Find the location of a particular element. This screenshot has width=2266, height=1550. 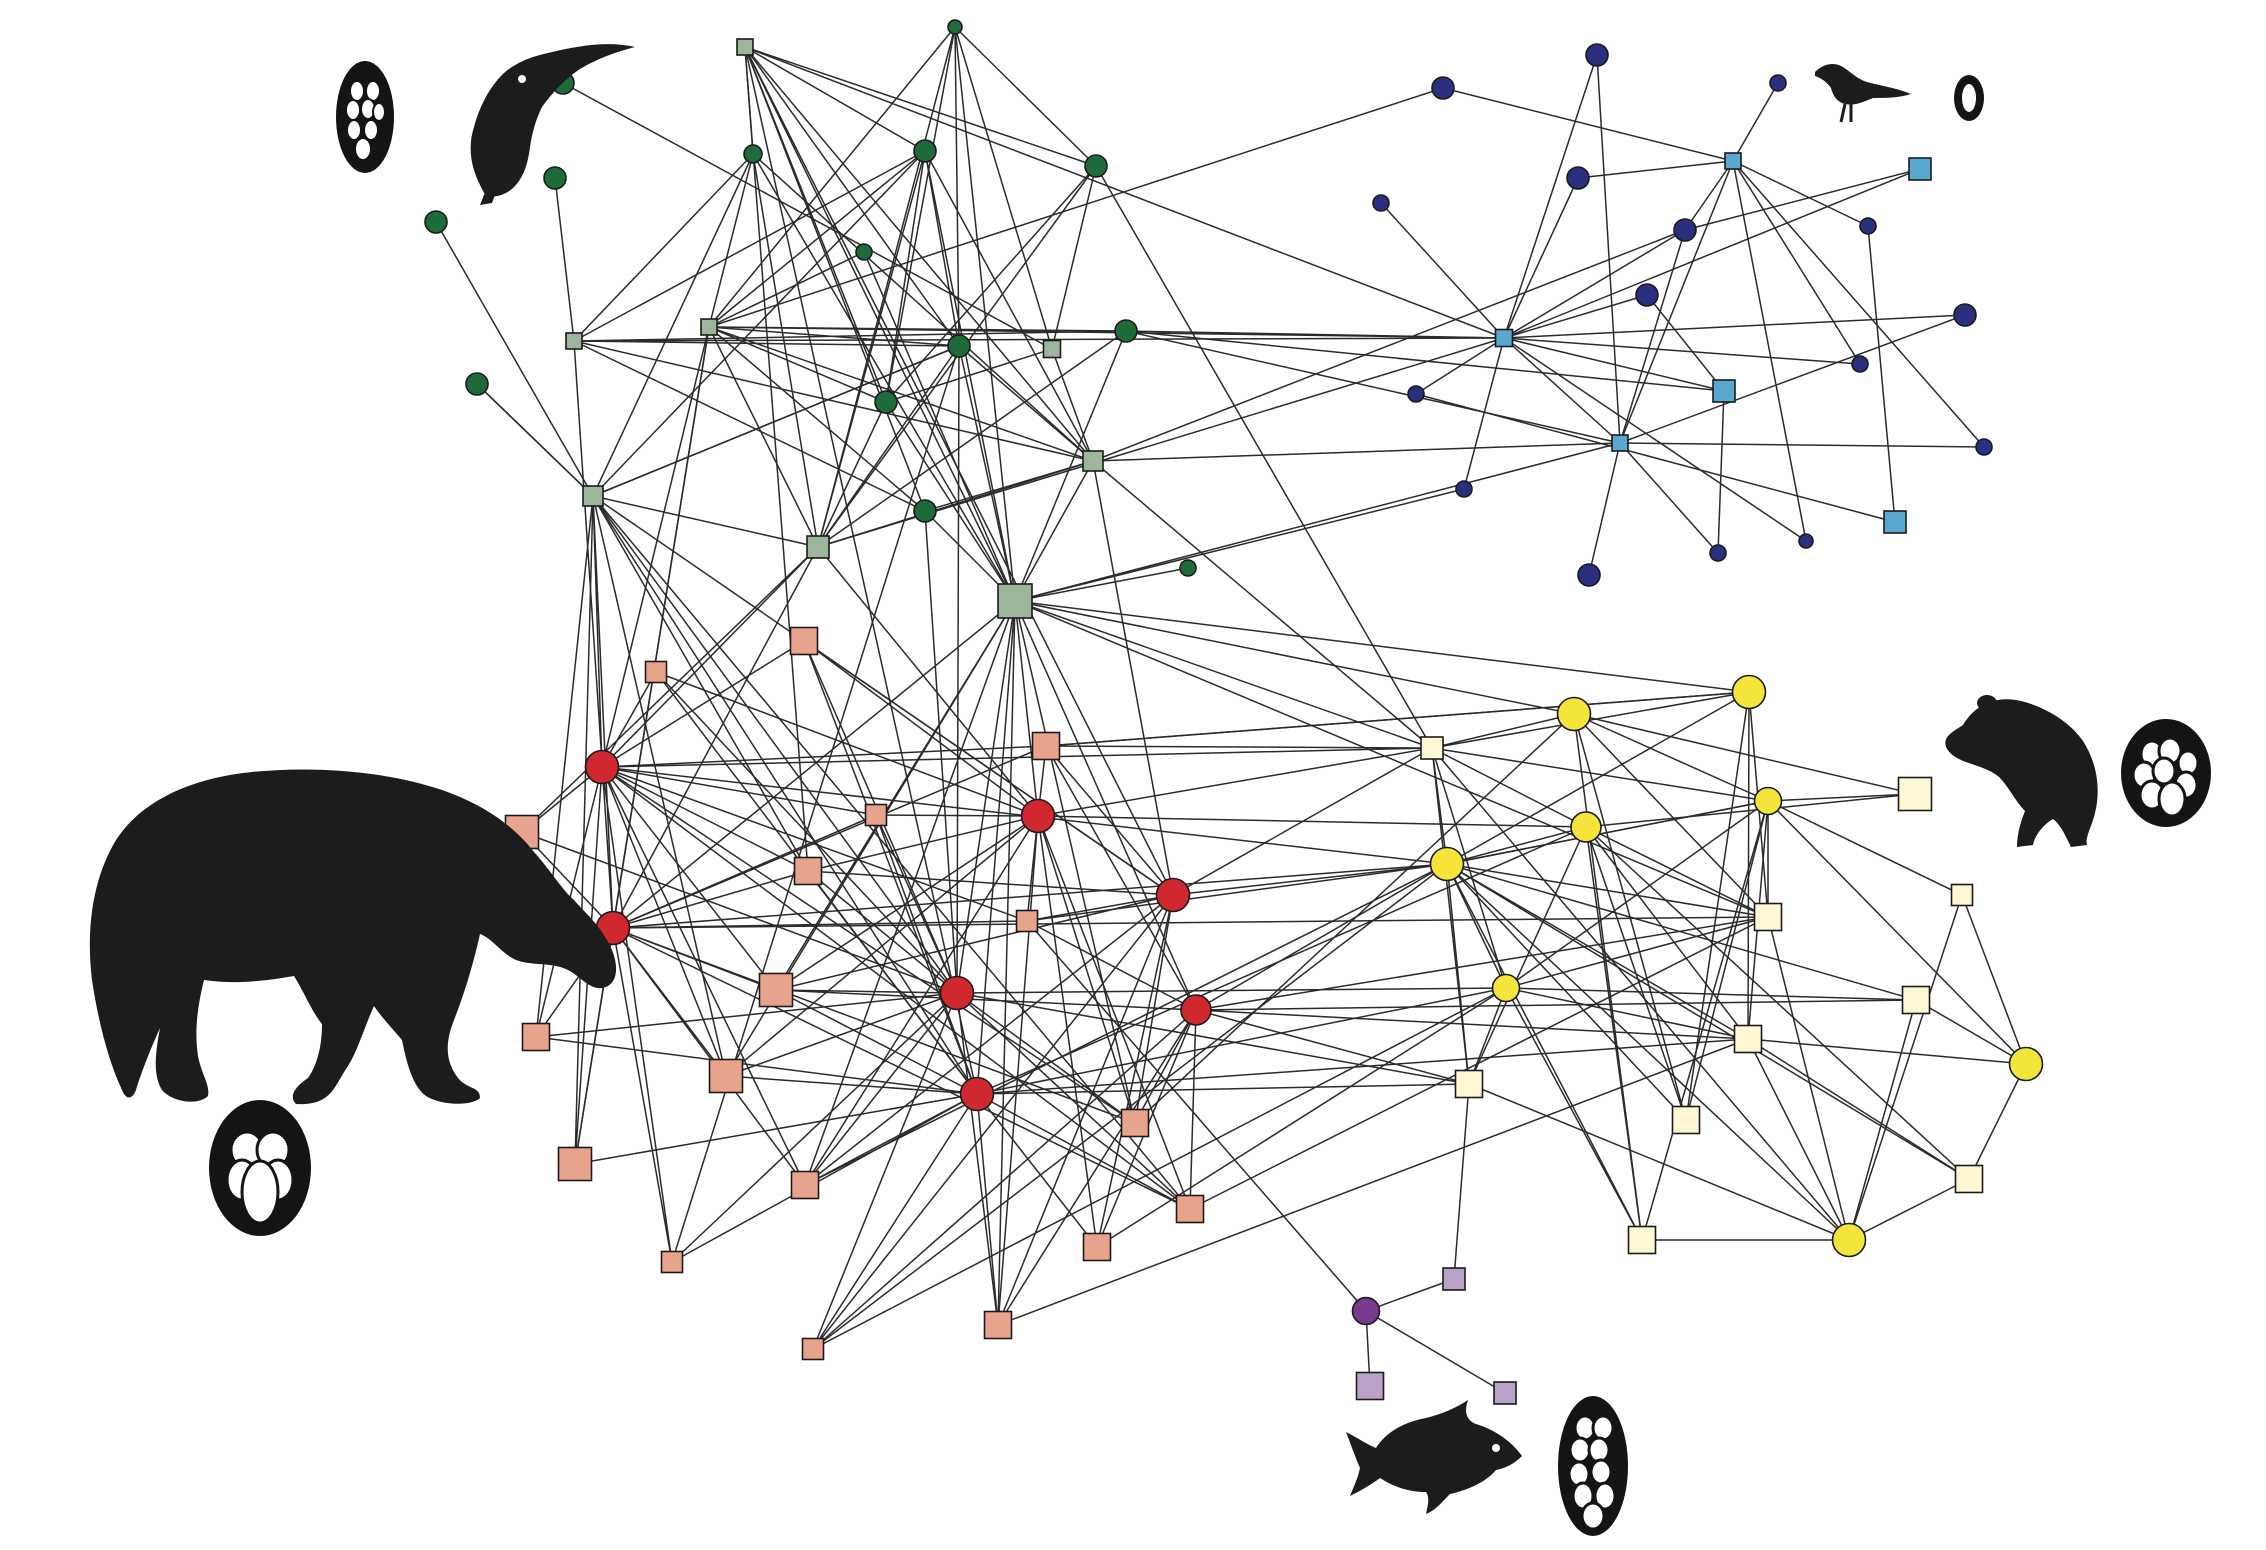

medium-seeds-icon is located at coordinates (2166, 773).